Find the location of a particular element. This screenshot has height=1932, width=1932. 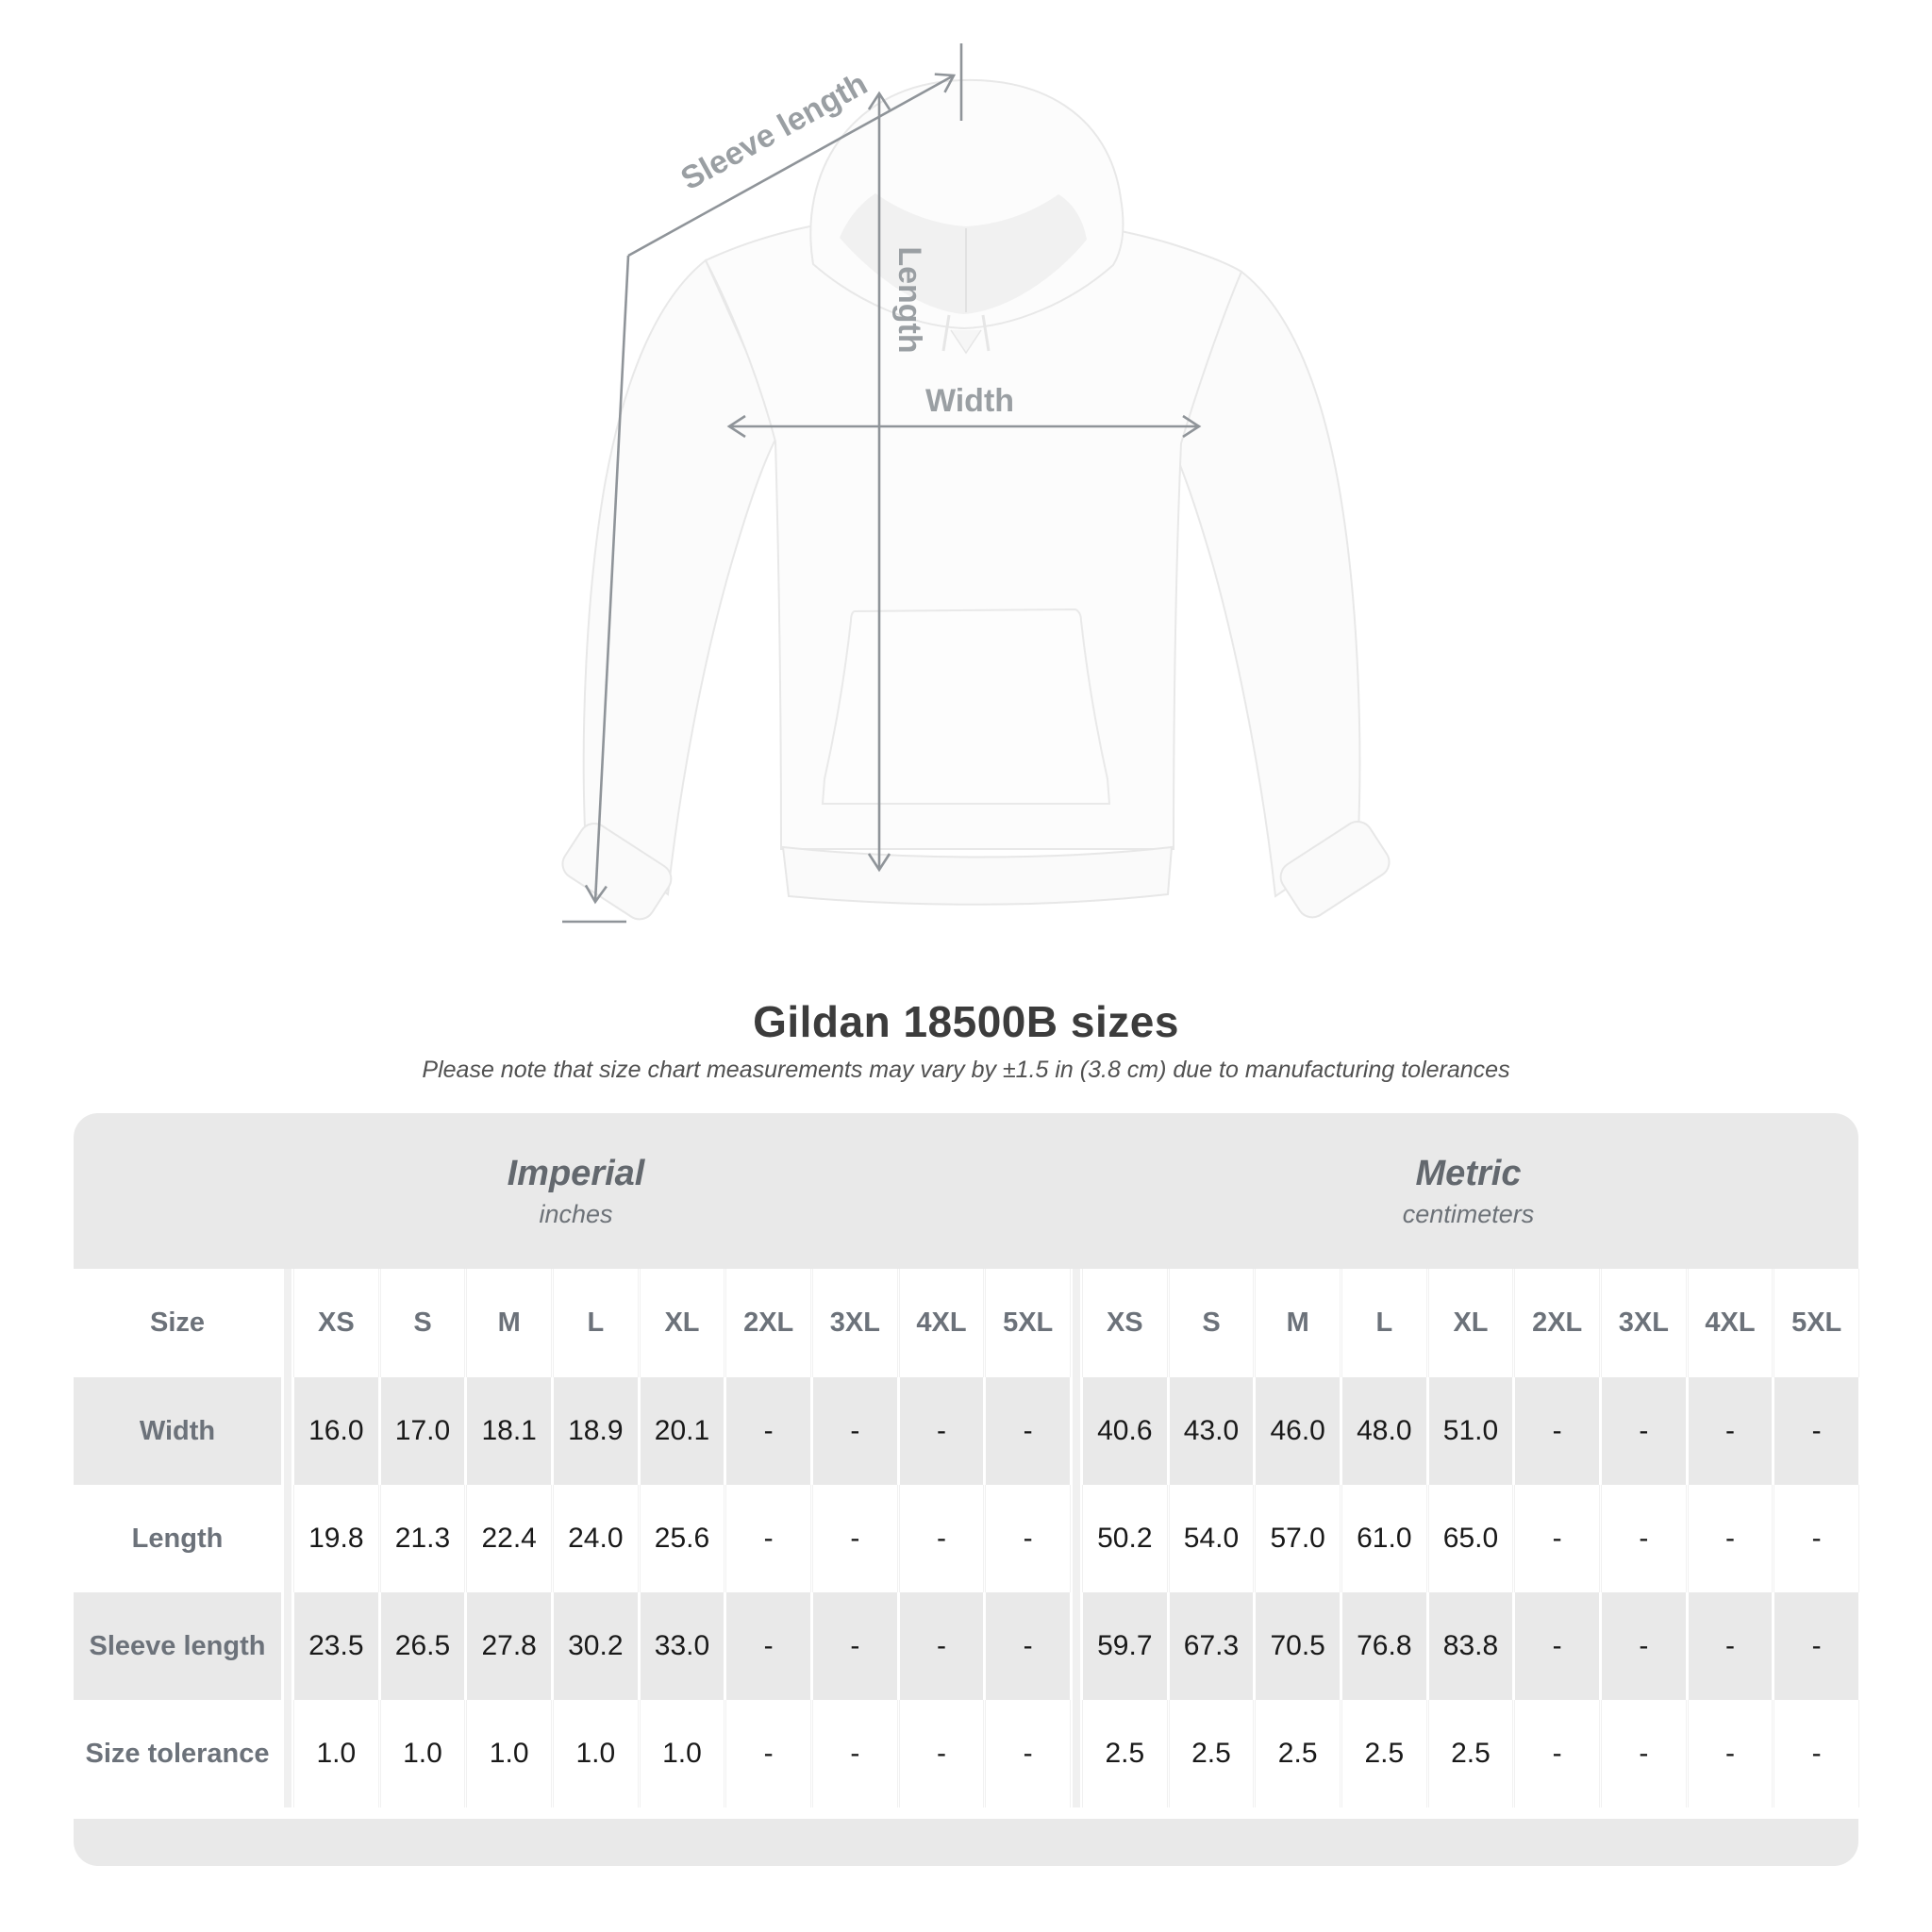

table-cell-imperial: 18.9 is located at coordinates (595, 1431).